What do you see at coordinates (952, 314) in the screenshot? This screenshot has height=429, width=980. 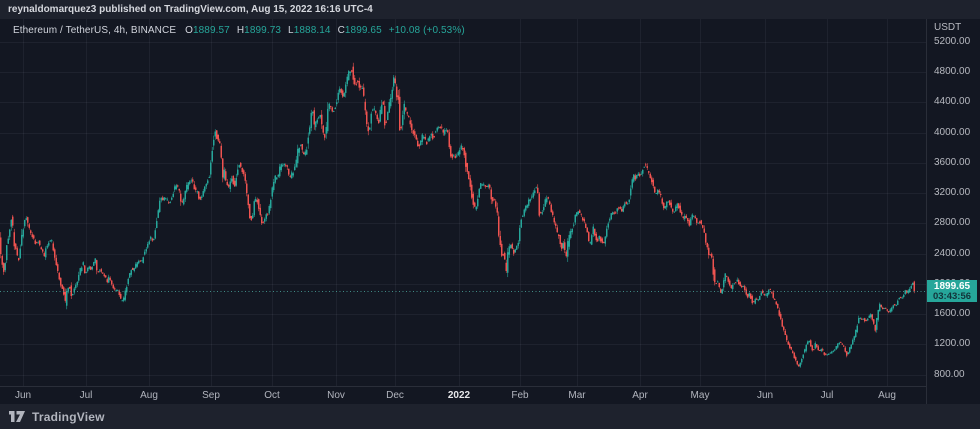 I see `price-axis-tick: 1600.00` at bounding box center [952, 314].